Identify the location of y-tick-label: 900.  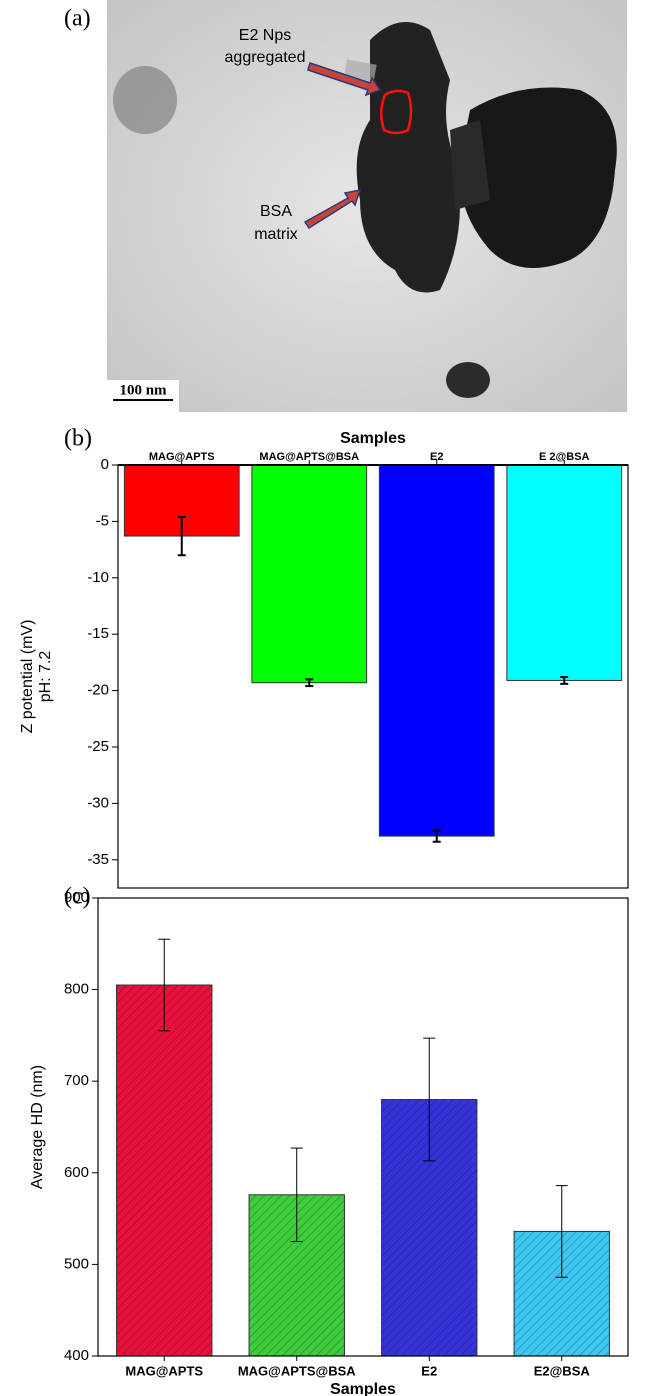
(76, 897).